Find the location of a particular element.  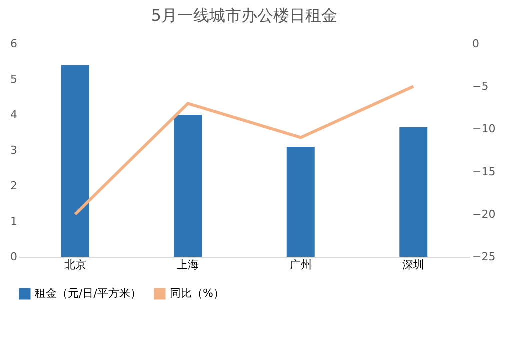

y-tick-label: 0 is located at coordinates (14, 257).